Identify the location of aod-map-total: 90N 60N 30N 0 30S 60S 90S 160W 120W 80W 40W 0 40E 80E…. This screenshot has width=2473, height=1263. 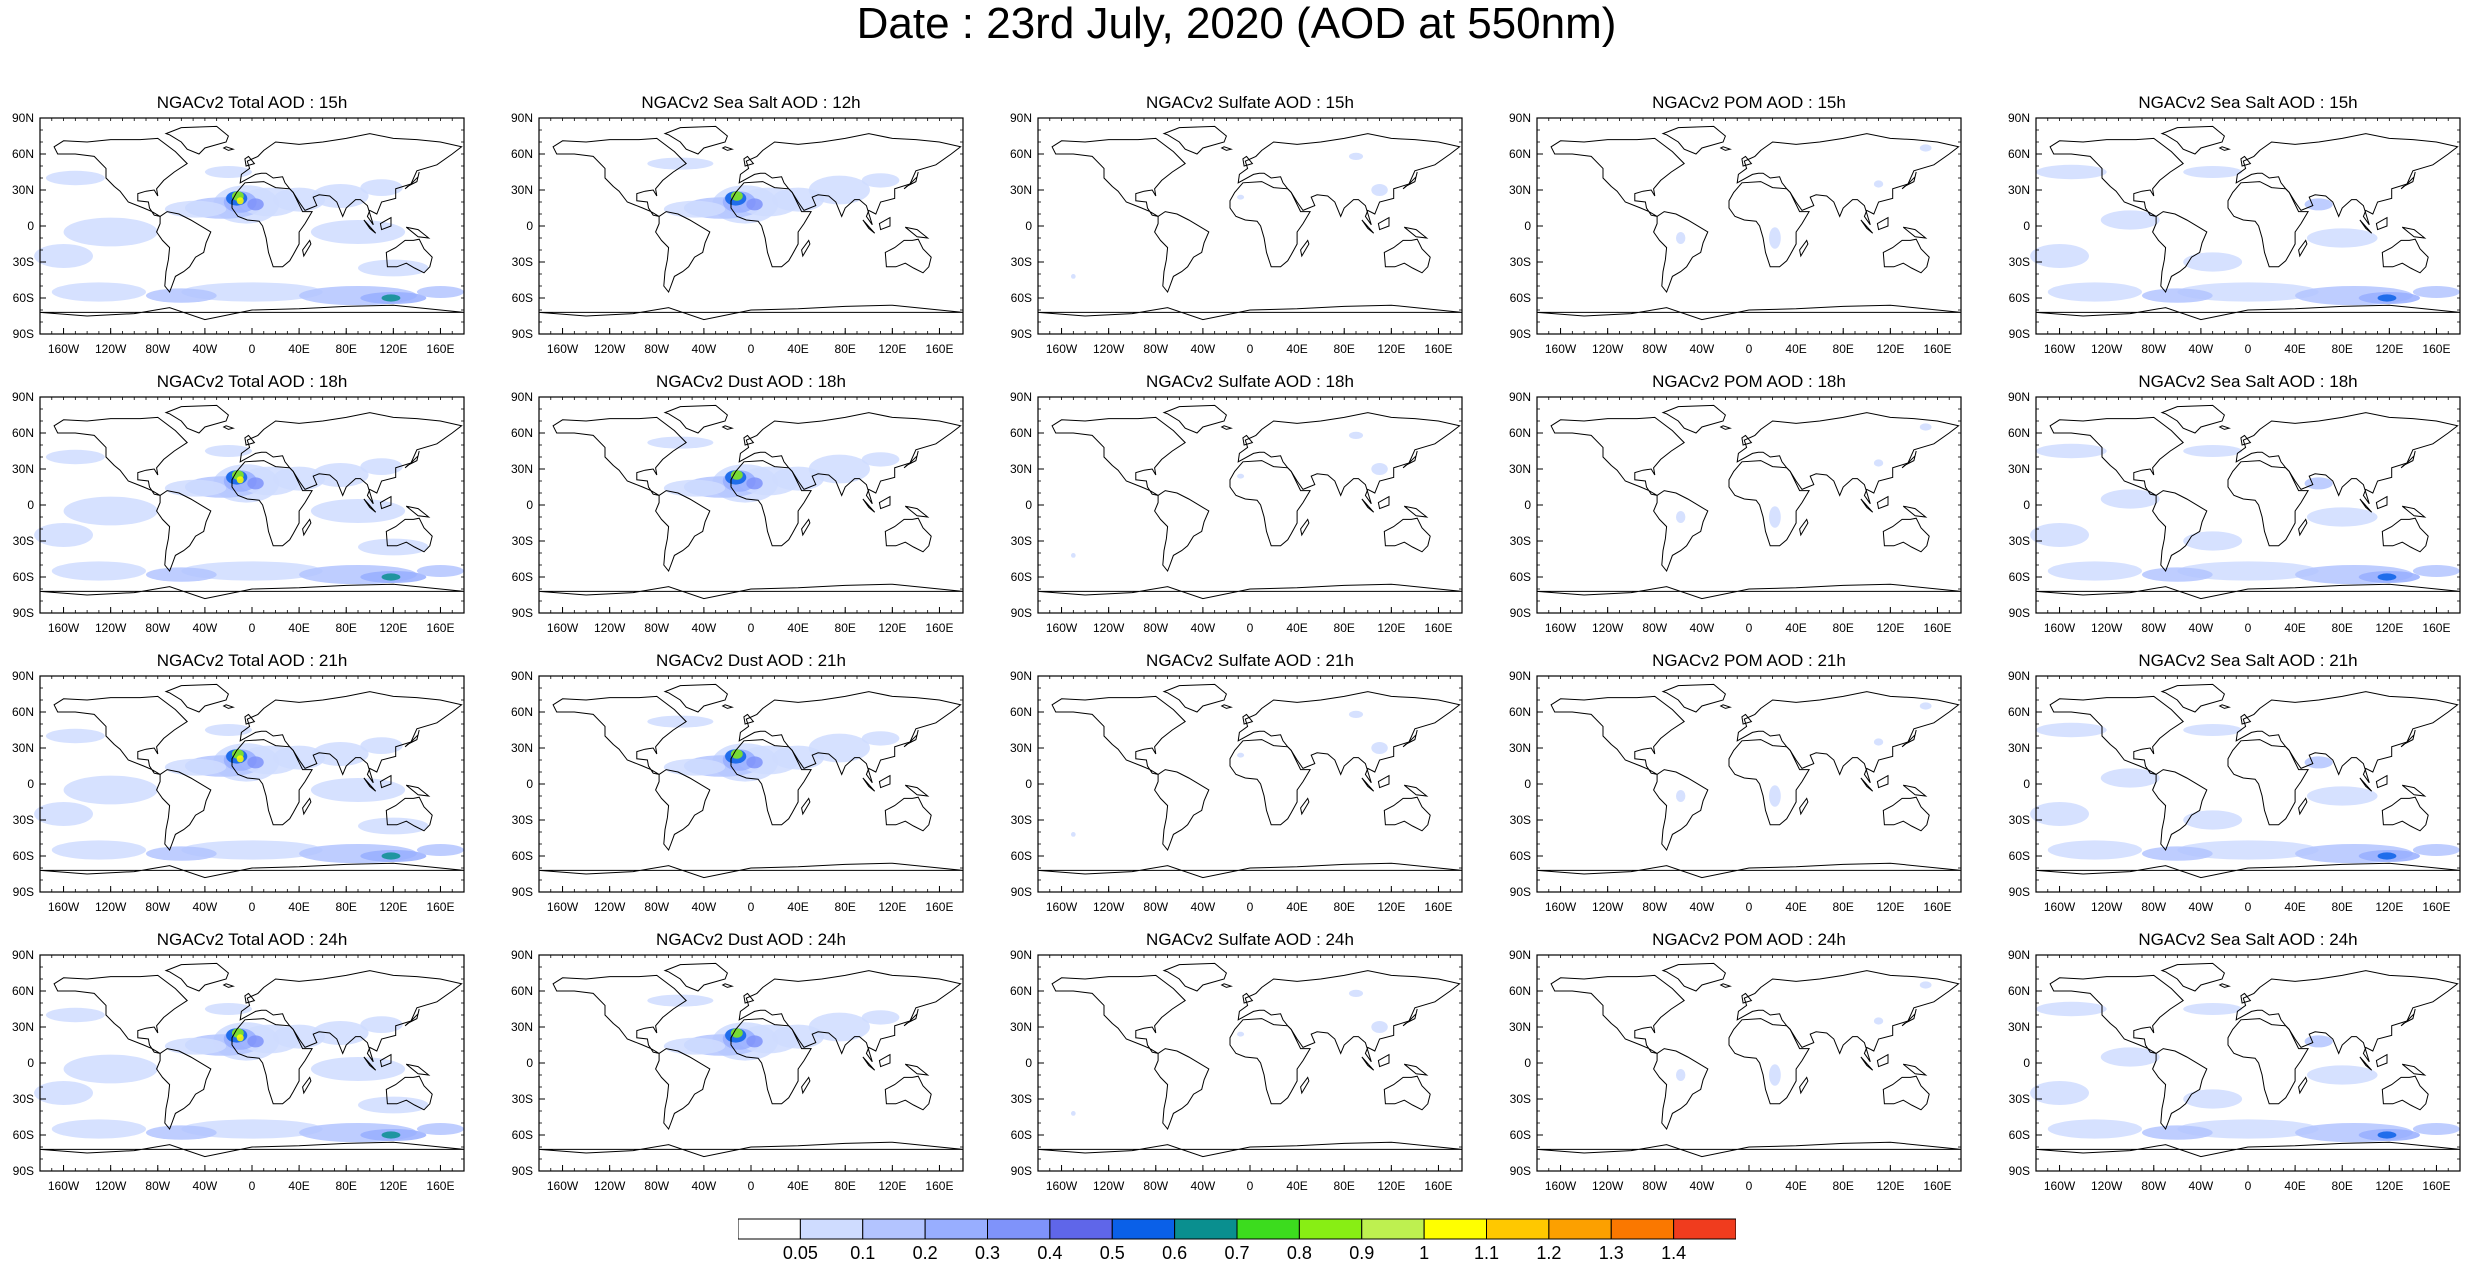
(238, 1070).